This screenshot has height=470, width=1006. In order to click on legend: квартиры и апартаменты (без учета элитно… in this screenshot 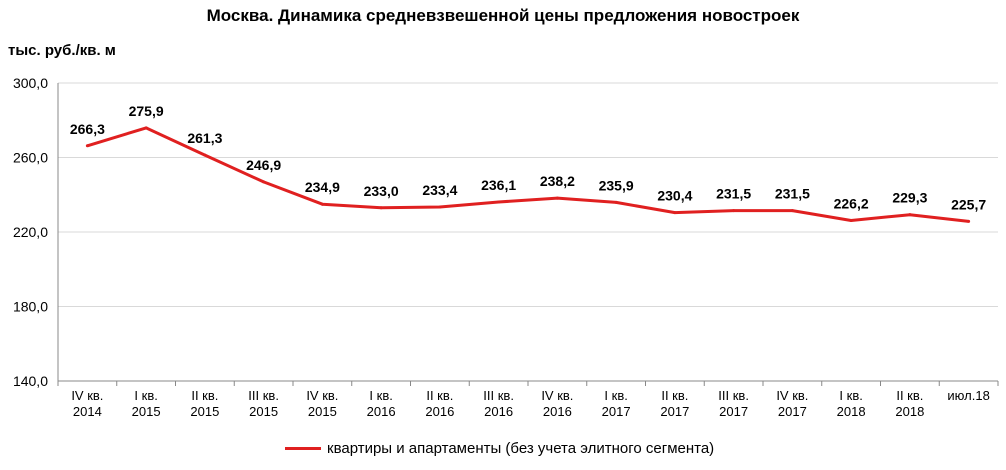, I will do `click(499, 448)`.